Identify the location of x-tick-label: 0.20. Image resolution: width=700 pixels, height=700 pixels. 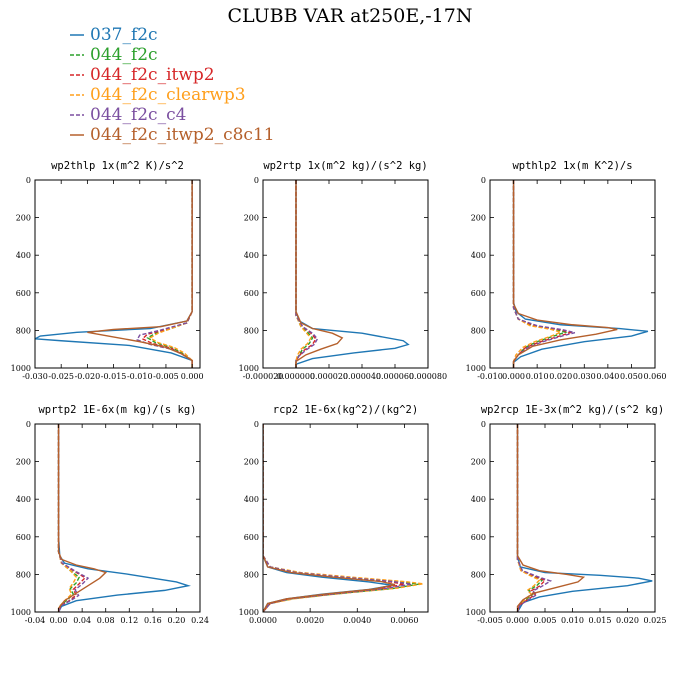
(177, 620).